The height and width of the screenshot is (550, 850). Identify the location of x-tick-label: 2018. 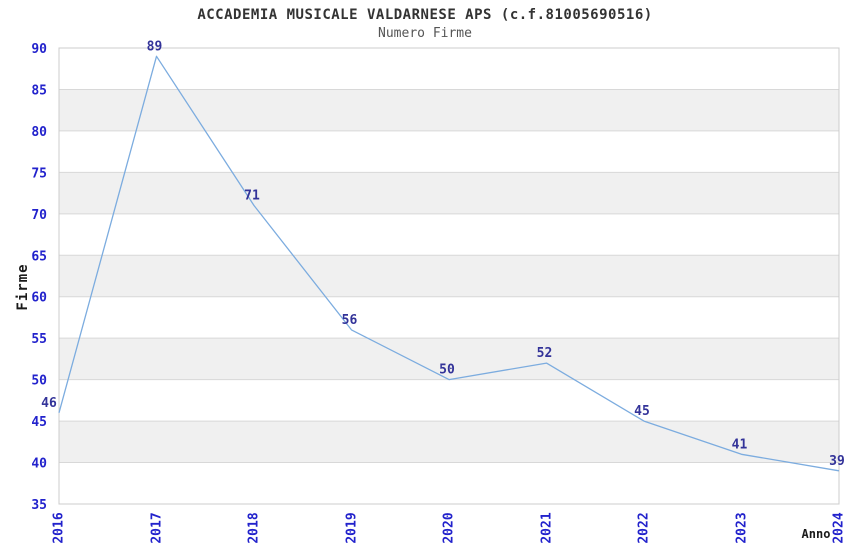
(254, 528).